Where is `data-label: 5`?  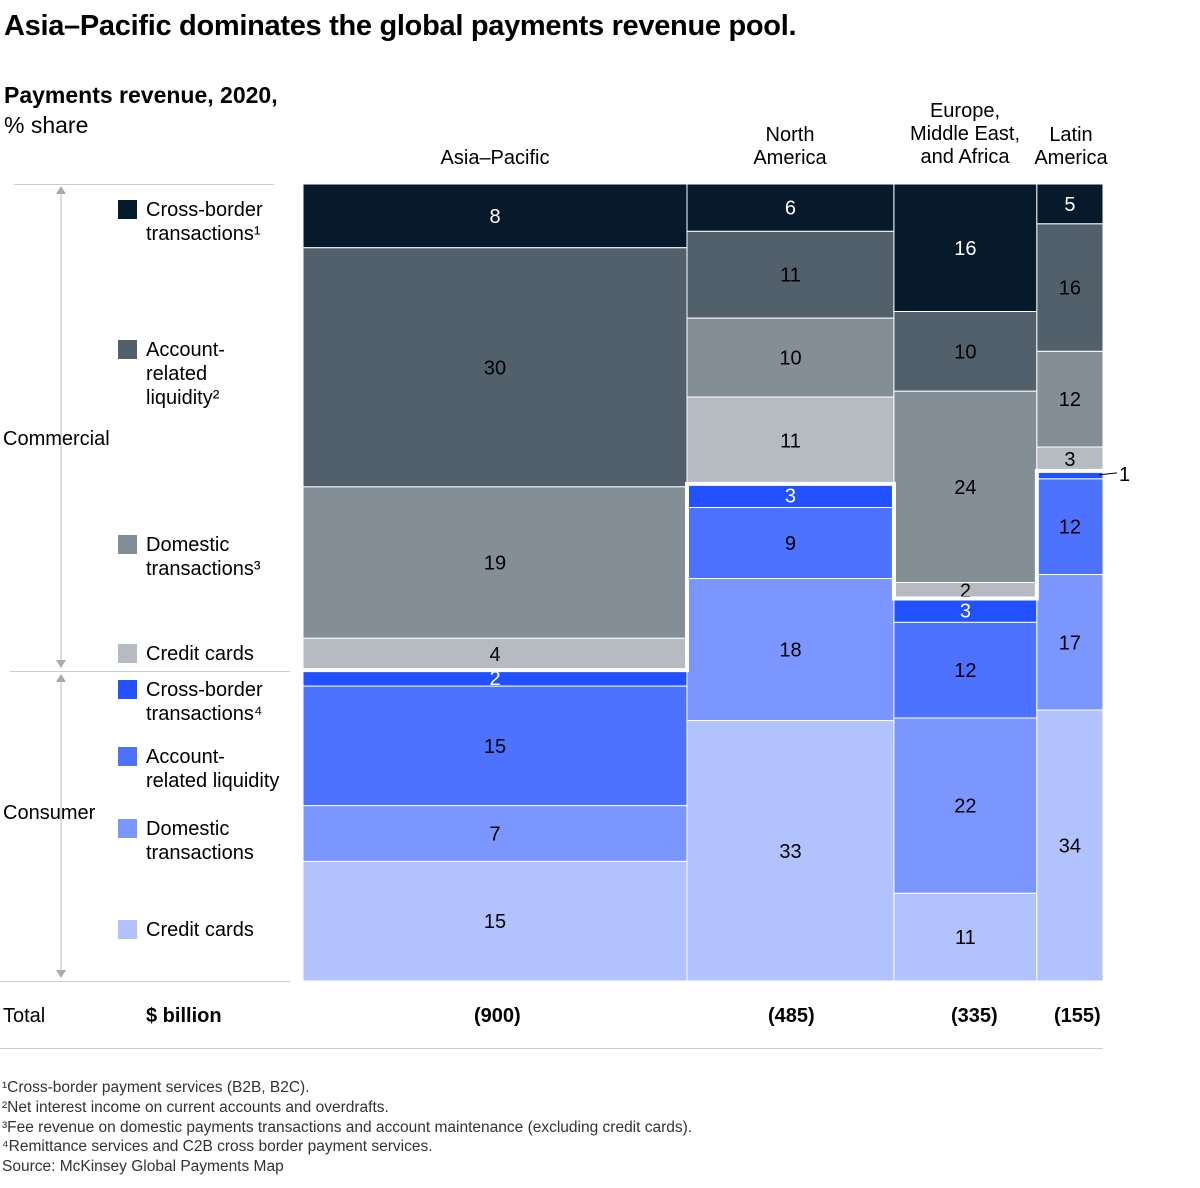
data-label: 5 is located at coordinates (1069, 205).